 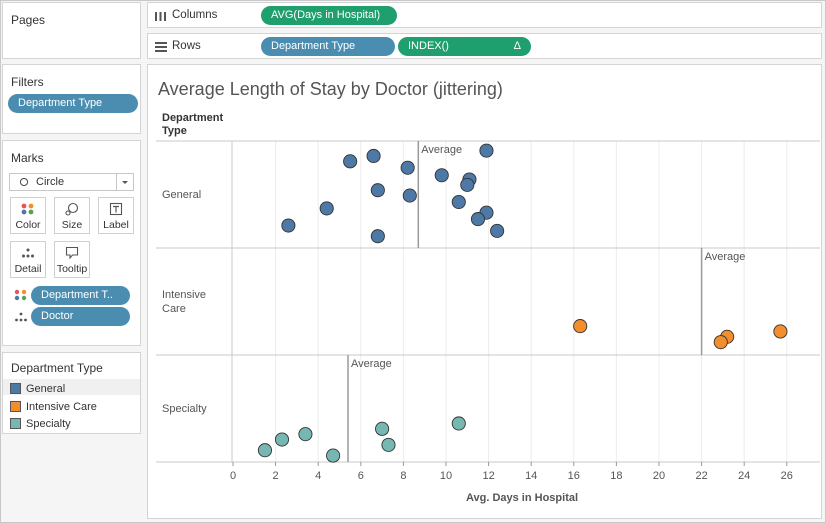 I want to click on columns-pill-avg-days: AVG(Days in Hospital), so click(x=329, y=15).